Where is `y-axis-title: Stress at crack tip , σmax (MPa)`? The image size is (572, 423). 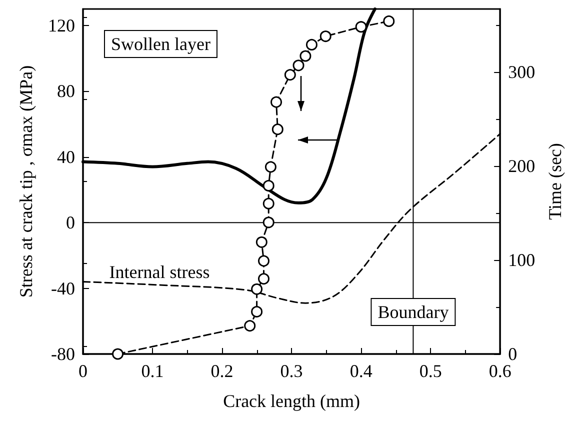
y-axis-title: Stress at crack tip , σmax (MPa) is located at coordinates (26, 181).